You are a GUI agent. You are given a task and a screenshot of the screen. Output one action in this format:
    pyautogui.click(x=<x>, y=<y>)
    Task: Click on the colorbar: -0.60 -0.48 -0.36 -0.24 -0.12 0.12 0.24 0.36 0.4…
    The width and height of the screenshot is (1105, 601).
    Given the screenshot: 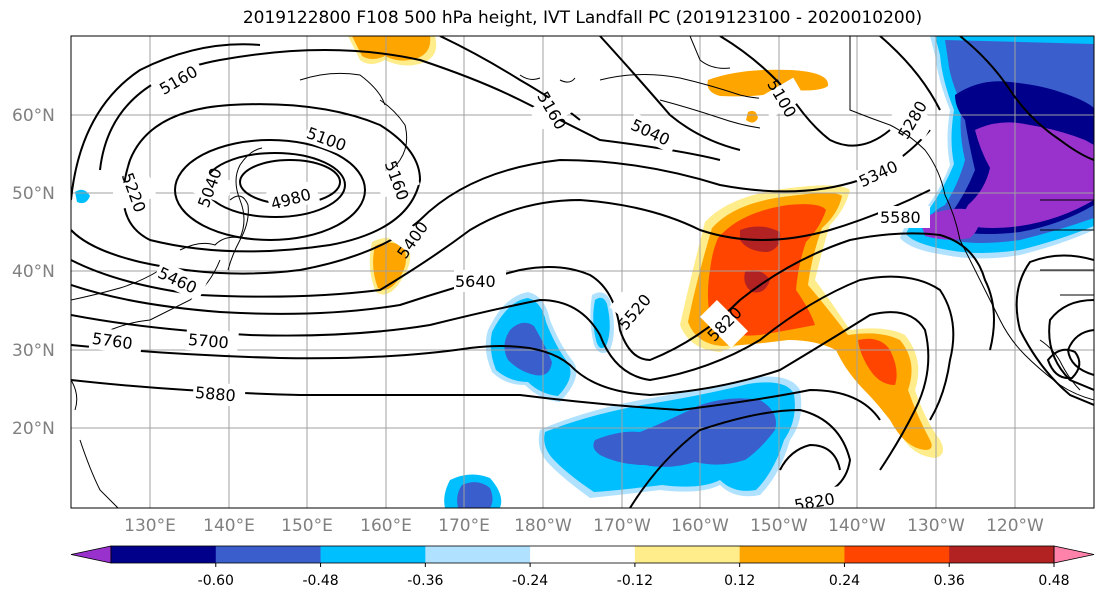 What is the action you would take?
    pyautogui.click(x=582, y=567)
    